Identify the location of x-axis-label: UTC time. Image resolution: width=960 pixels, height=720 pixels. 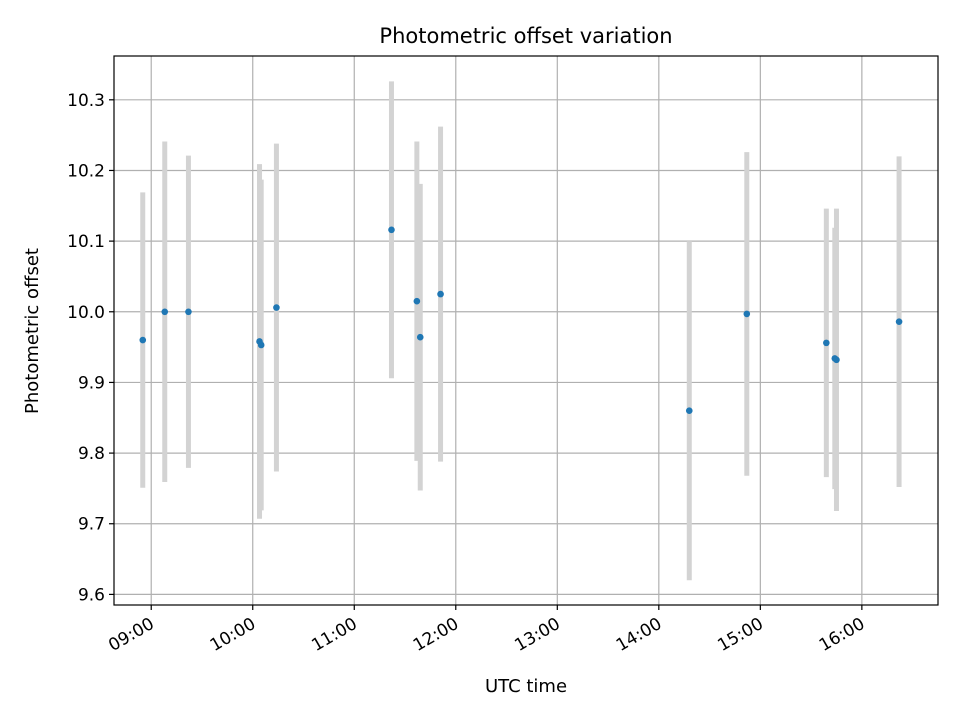
(526, 686).